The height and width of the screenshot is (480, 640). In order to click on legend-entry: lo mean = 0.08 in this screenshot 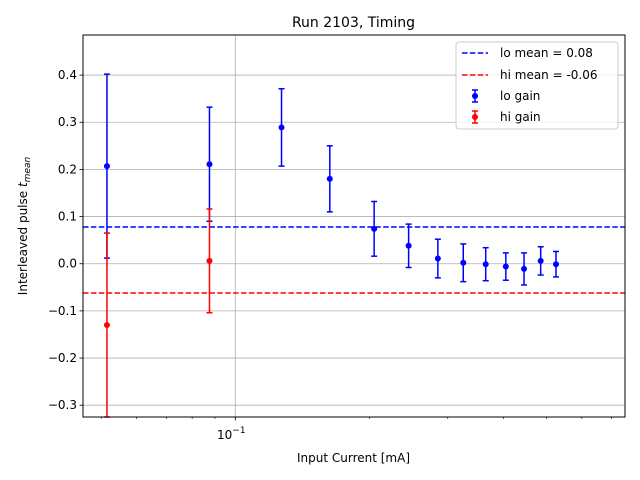, I will do `click(527, 53)`.